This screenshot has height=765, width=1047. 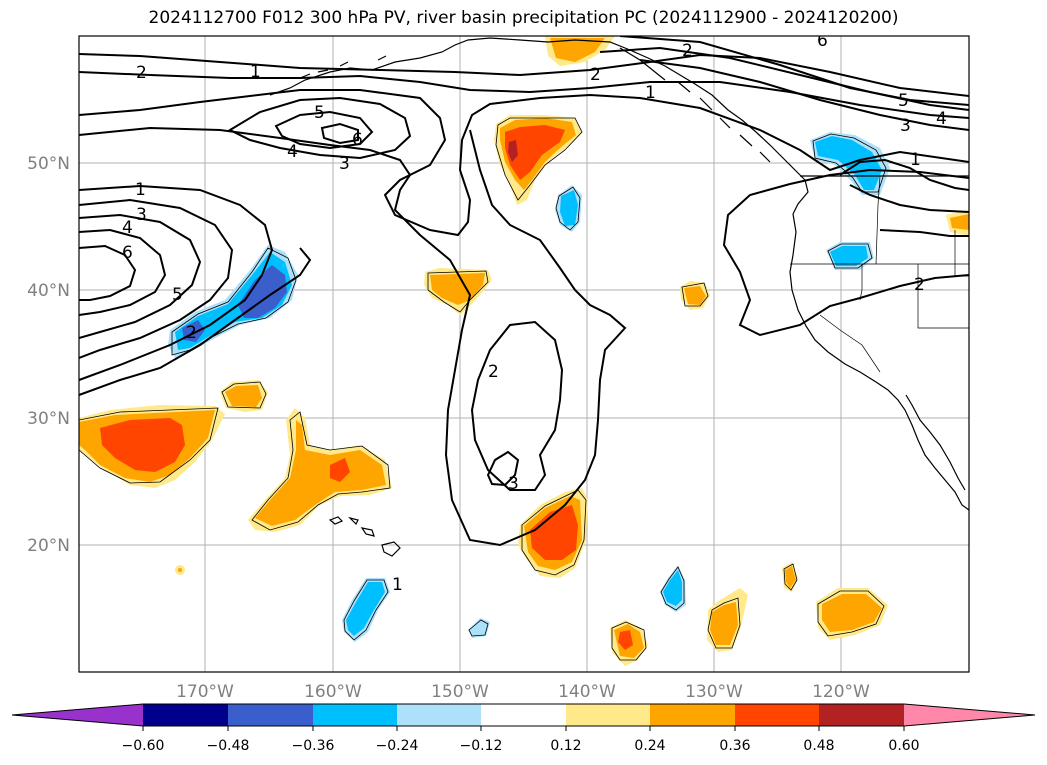 What do you see at coordinates (818, 746) in the screenshot?
I see `colorbar-tick-label: 0.48` at bounding box center [818, 746].